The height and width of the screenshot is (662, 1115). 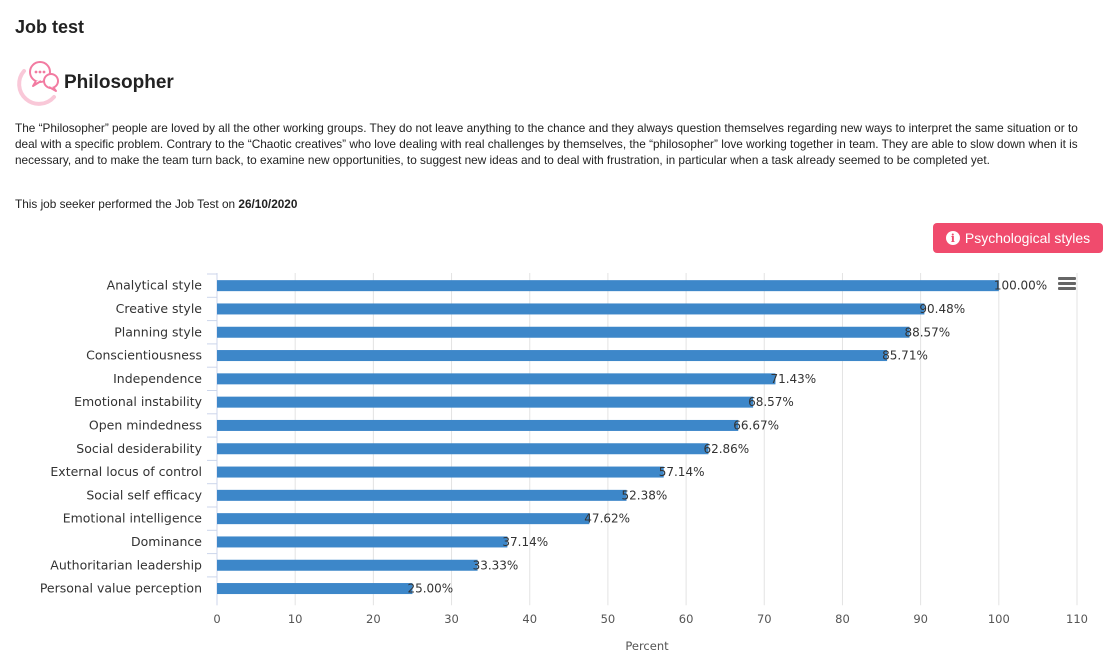 I want to click on x-tick-label: 10, so click(x=295, y=619).